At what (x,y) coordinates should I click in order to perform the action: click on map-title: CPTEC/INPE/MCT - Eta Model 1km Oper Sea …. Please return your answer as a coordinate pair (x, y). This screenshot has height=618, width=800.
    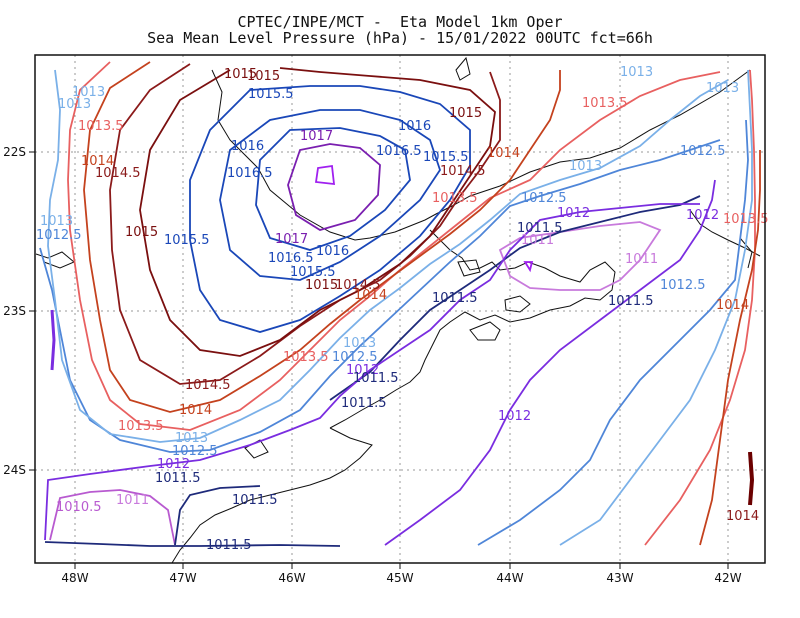
    Looking at the image, I should click on (400, 30).